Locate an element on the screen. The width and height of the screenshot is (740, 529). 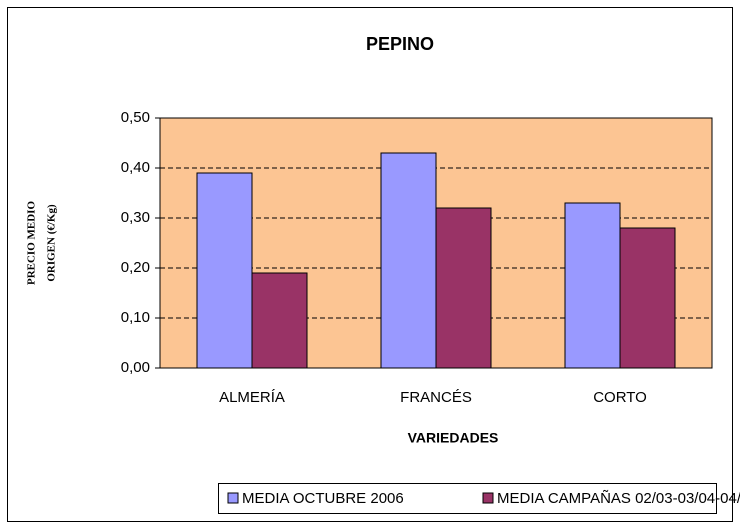
x-tick-label: CORTO is located at coordinates (620, 397).